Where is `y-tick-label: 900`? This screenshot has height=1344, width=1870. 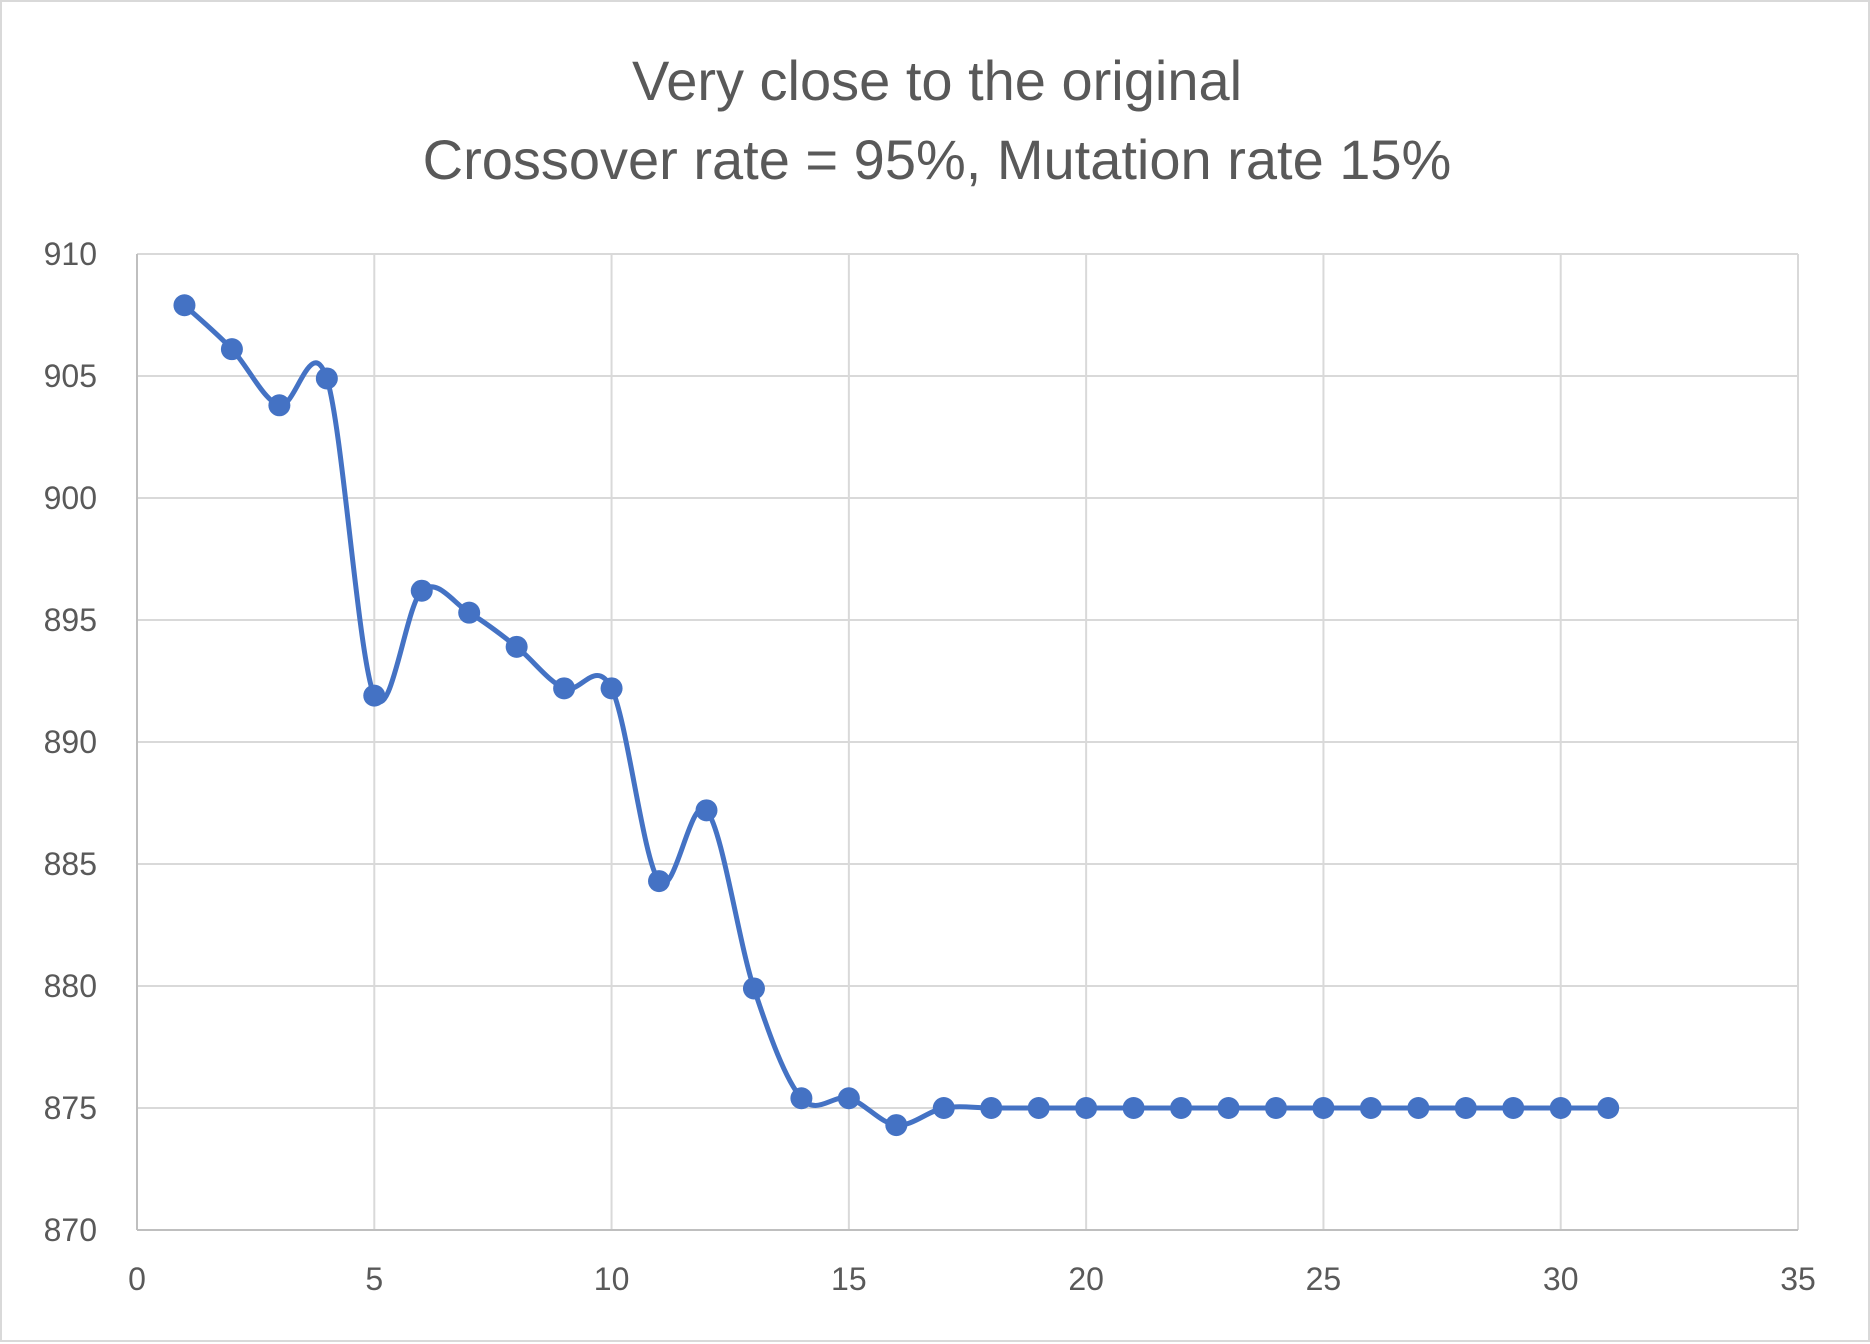
y-tick-label: 900 is located at coordinates (70, 498).